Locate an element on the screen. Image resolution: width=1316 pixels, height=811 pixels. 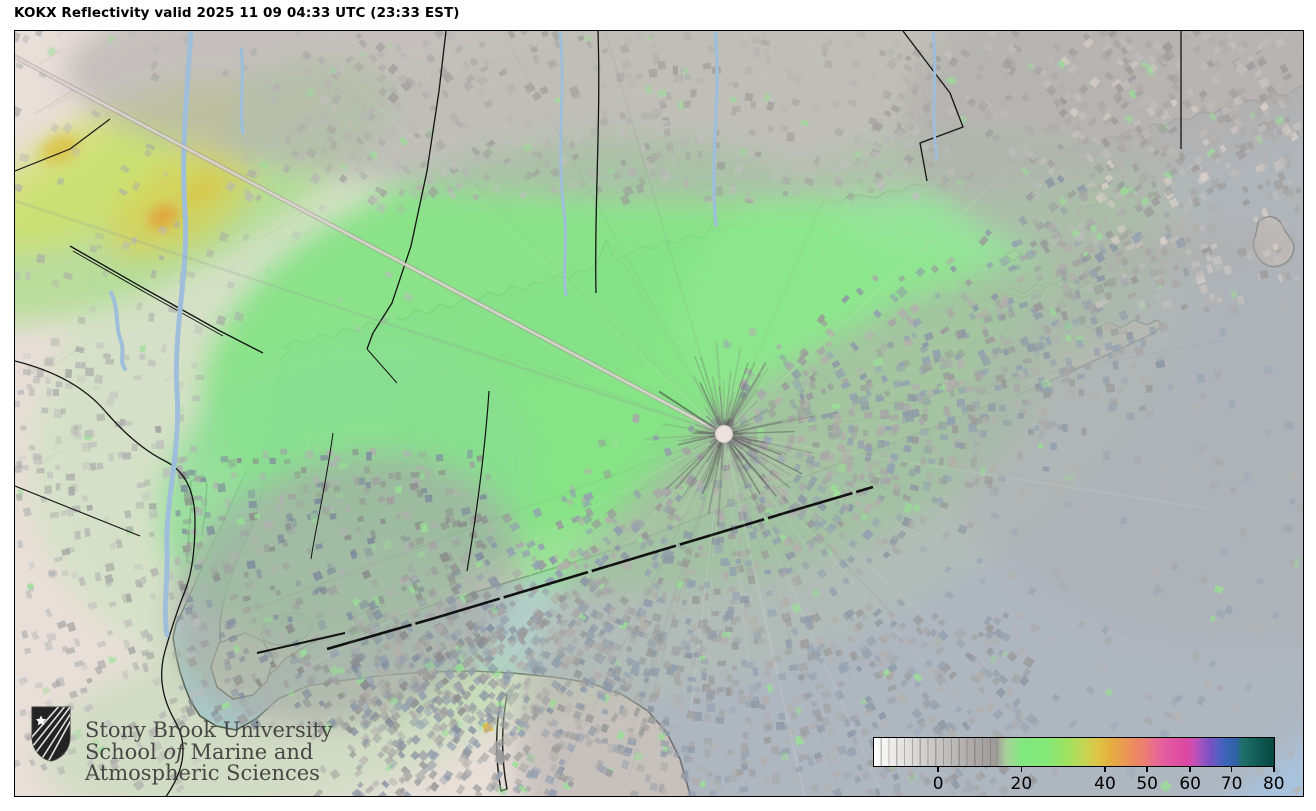
radar-site-marker is located at coordinates (724, 434).